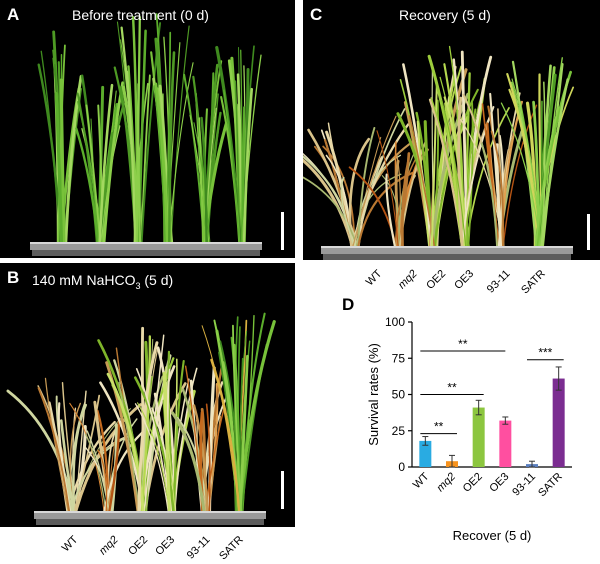  What do you see at coordinates (545, 353) in the screenshot?
I see `significance-label: ***` at bounding box center [545, 353].